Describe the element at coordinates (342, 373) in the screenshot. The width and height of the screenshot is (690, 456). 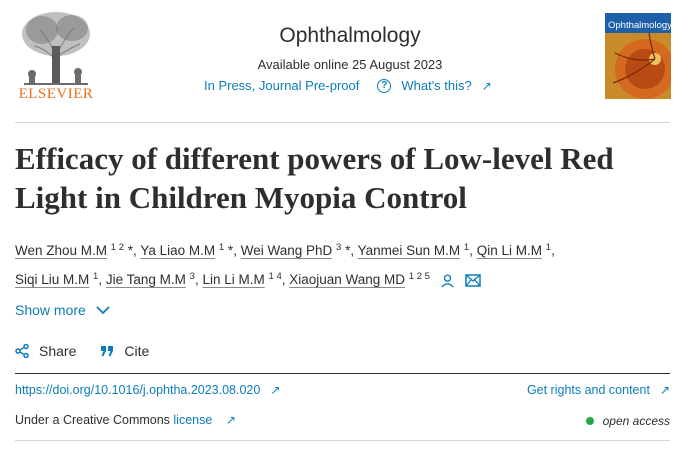
I see `metadata-divider` at that location.